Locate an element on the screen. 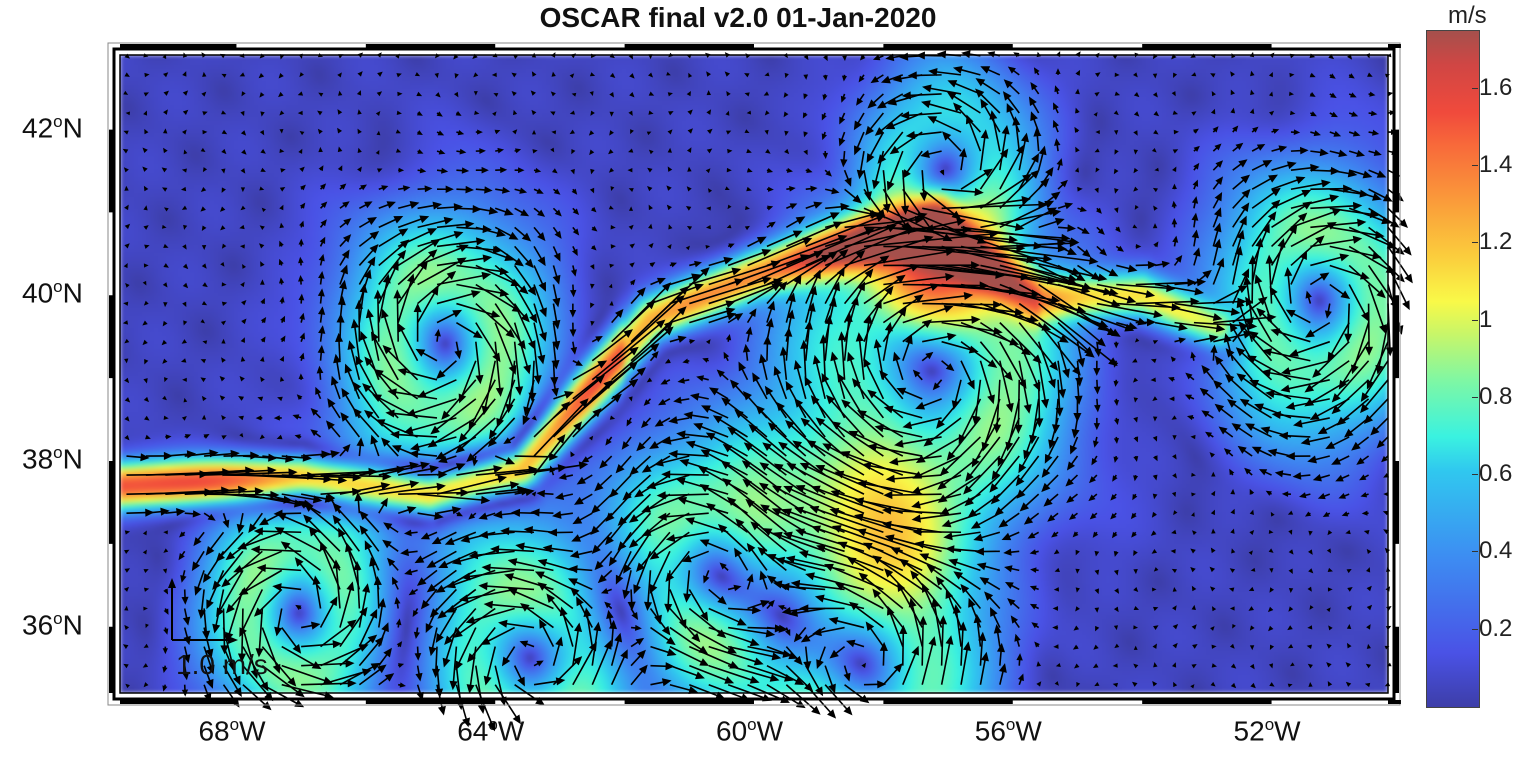 Image resolution: width=1536 pixels, height=768 pixels. tick-value: 40 is located at coordinates (38, 293).